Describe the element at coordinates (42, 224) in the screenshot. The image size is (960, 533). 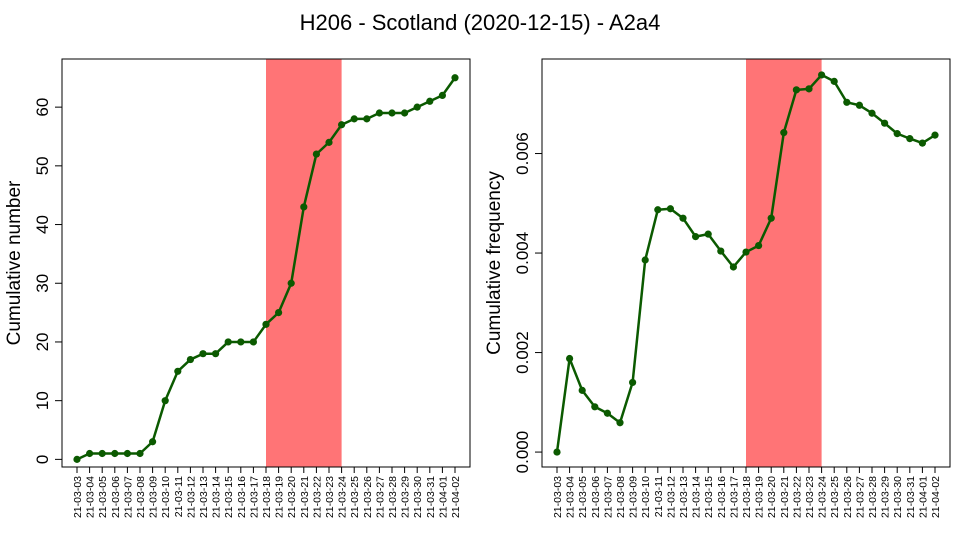
I see `y-tick-label: 40` at that location.